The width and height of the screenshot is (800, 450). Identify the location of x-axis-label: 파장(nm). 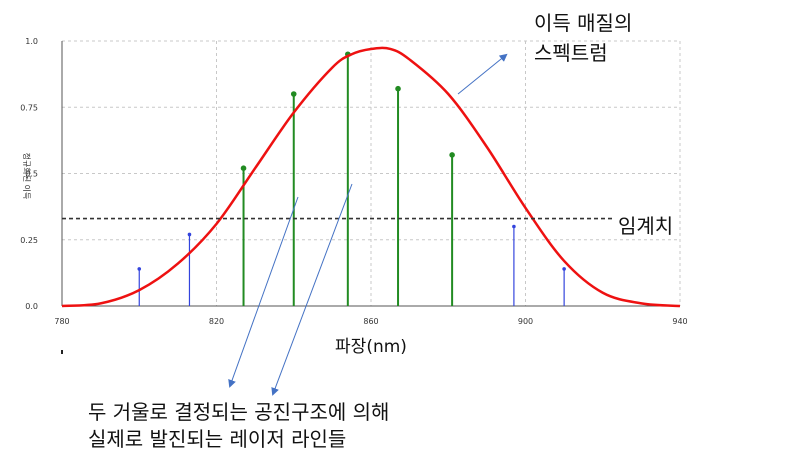
(371, 347).